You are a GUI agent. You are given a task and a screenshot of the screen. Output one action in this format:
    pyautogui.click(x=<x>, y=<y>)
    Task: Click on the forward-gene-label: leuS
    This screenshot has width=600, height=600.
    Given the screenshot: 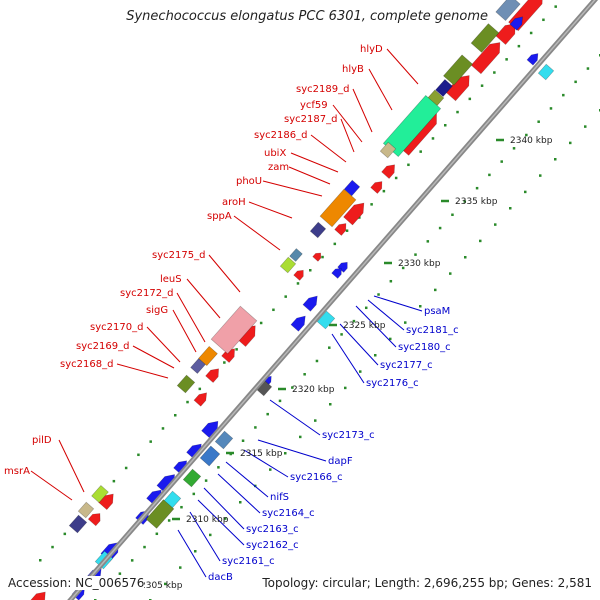 What is the action you would take?
    pyautogui.click(x=171, y=279)
    